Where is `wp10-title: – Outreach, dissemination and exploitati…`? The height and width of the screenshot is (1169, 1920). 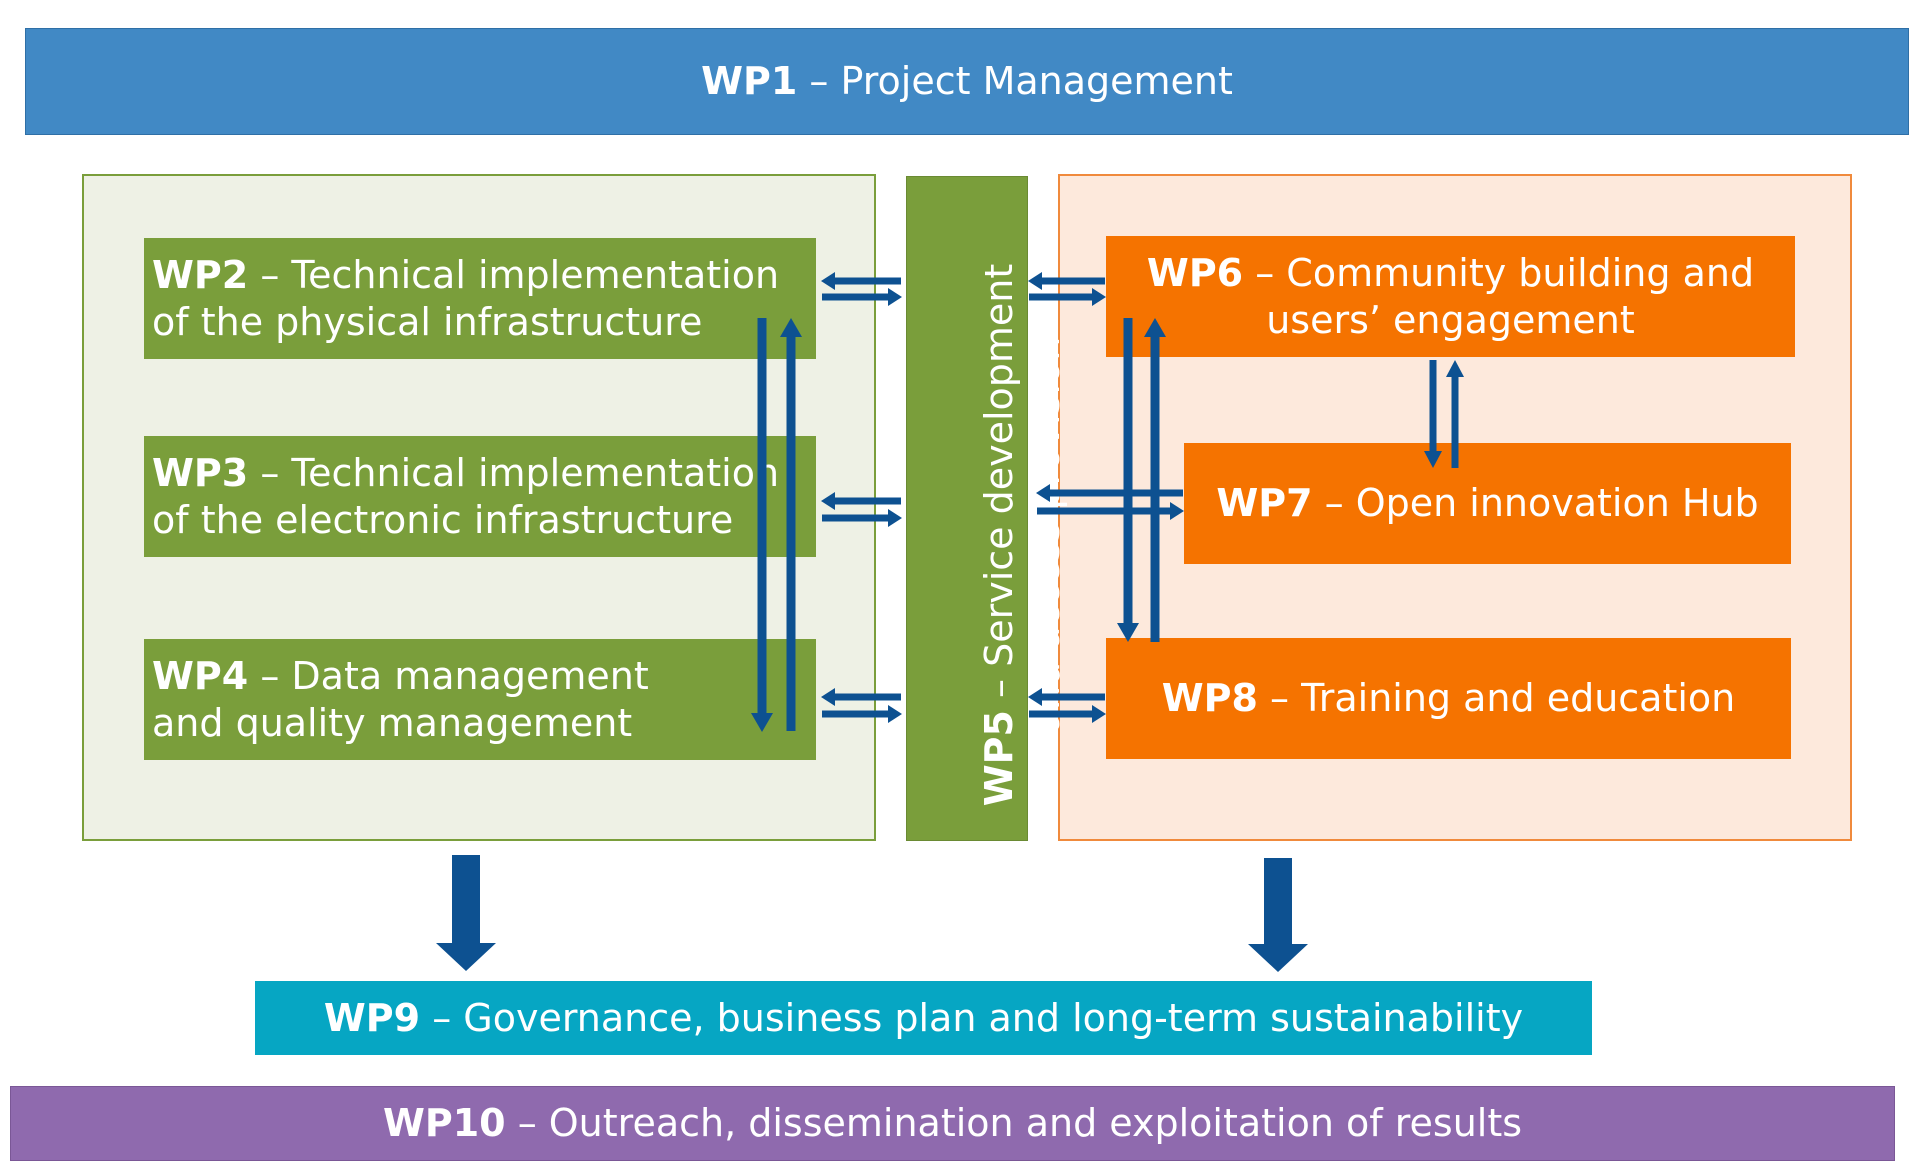 wp10-title: – Outreach, dissemination and exploitati… is located at coordinates (1020, 1123).